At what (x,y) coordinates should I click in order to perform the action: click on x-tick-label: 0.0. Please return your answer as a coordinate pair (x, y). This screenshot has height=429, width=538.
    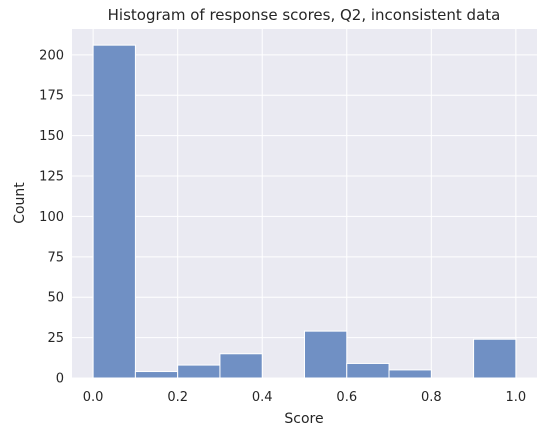
    Looking at the image, I should click on (93, 397).